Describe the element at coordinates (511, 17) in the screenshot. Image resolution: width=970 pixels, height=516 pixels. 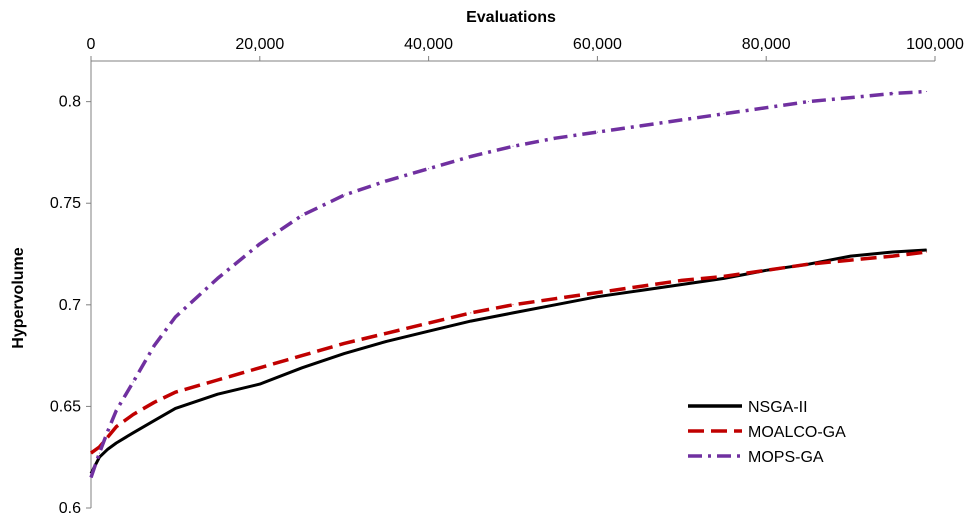
I see `x-axis-title: Evaluations` at that location.